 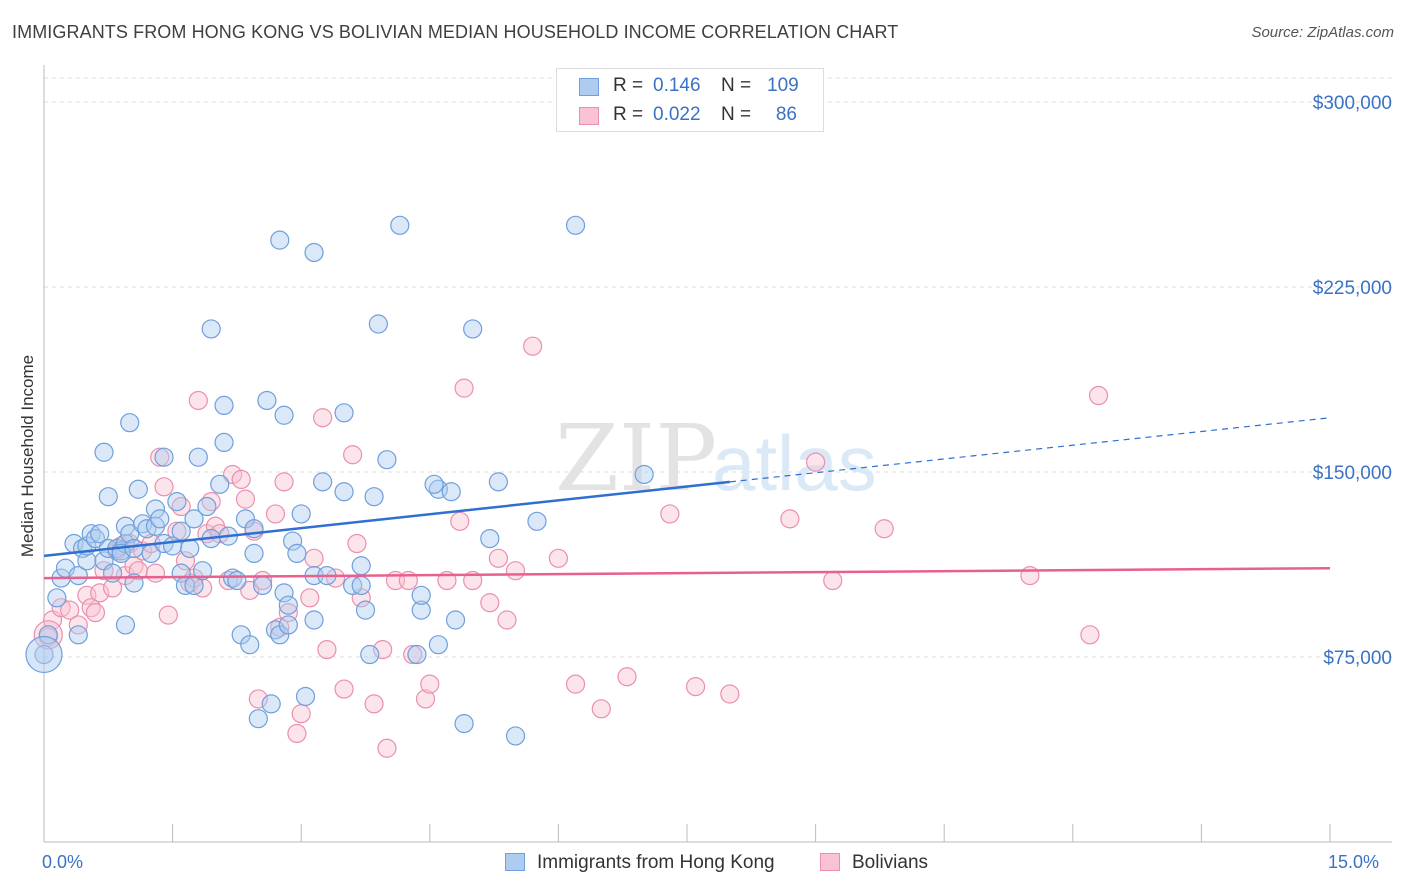 I want to click on y-tick-label: $300,000, so click(x=1352, y=103).